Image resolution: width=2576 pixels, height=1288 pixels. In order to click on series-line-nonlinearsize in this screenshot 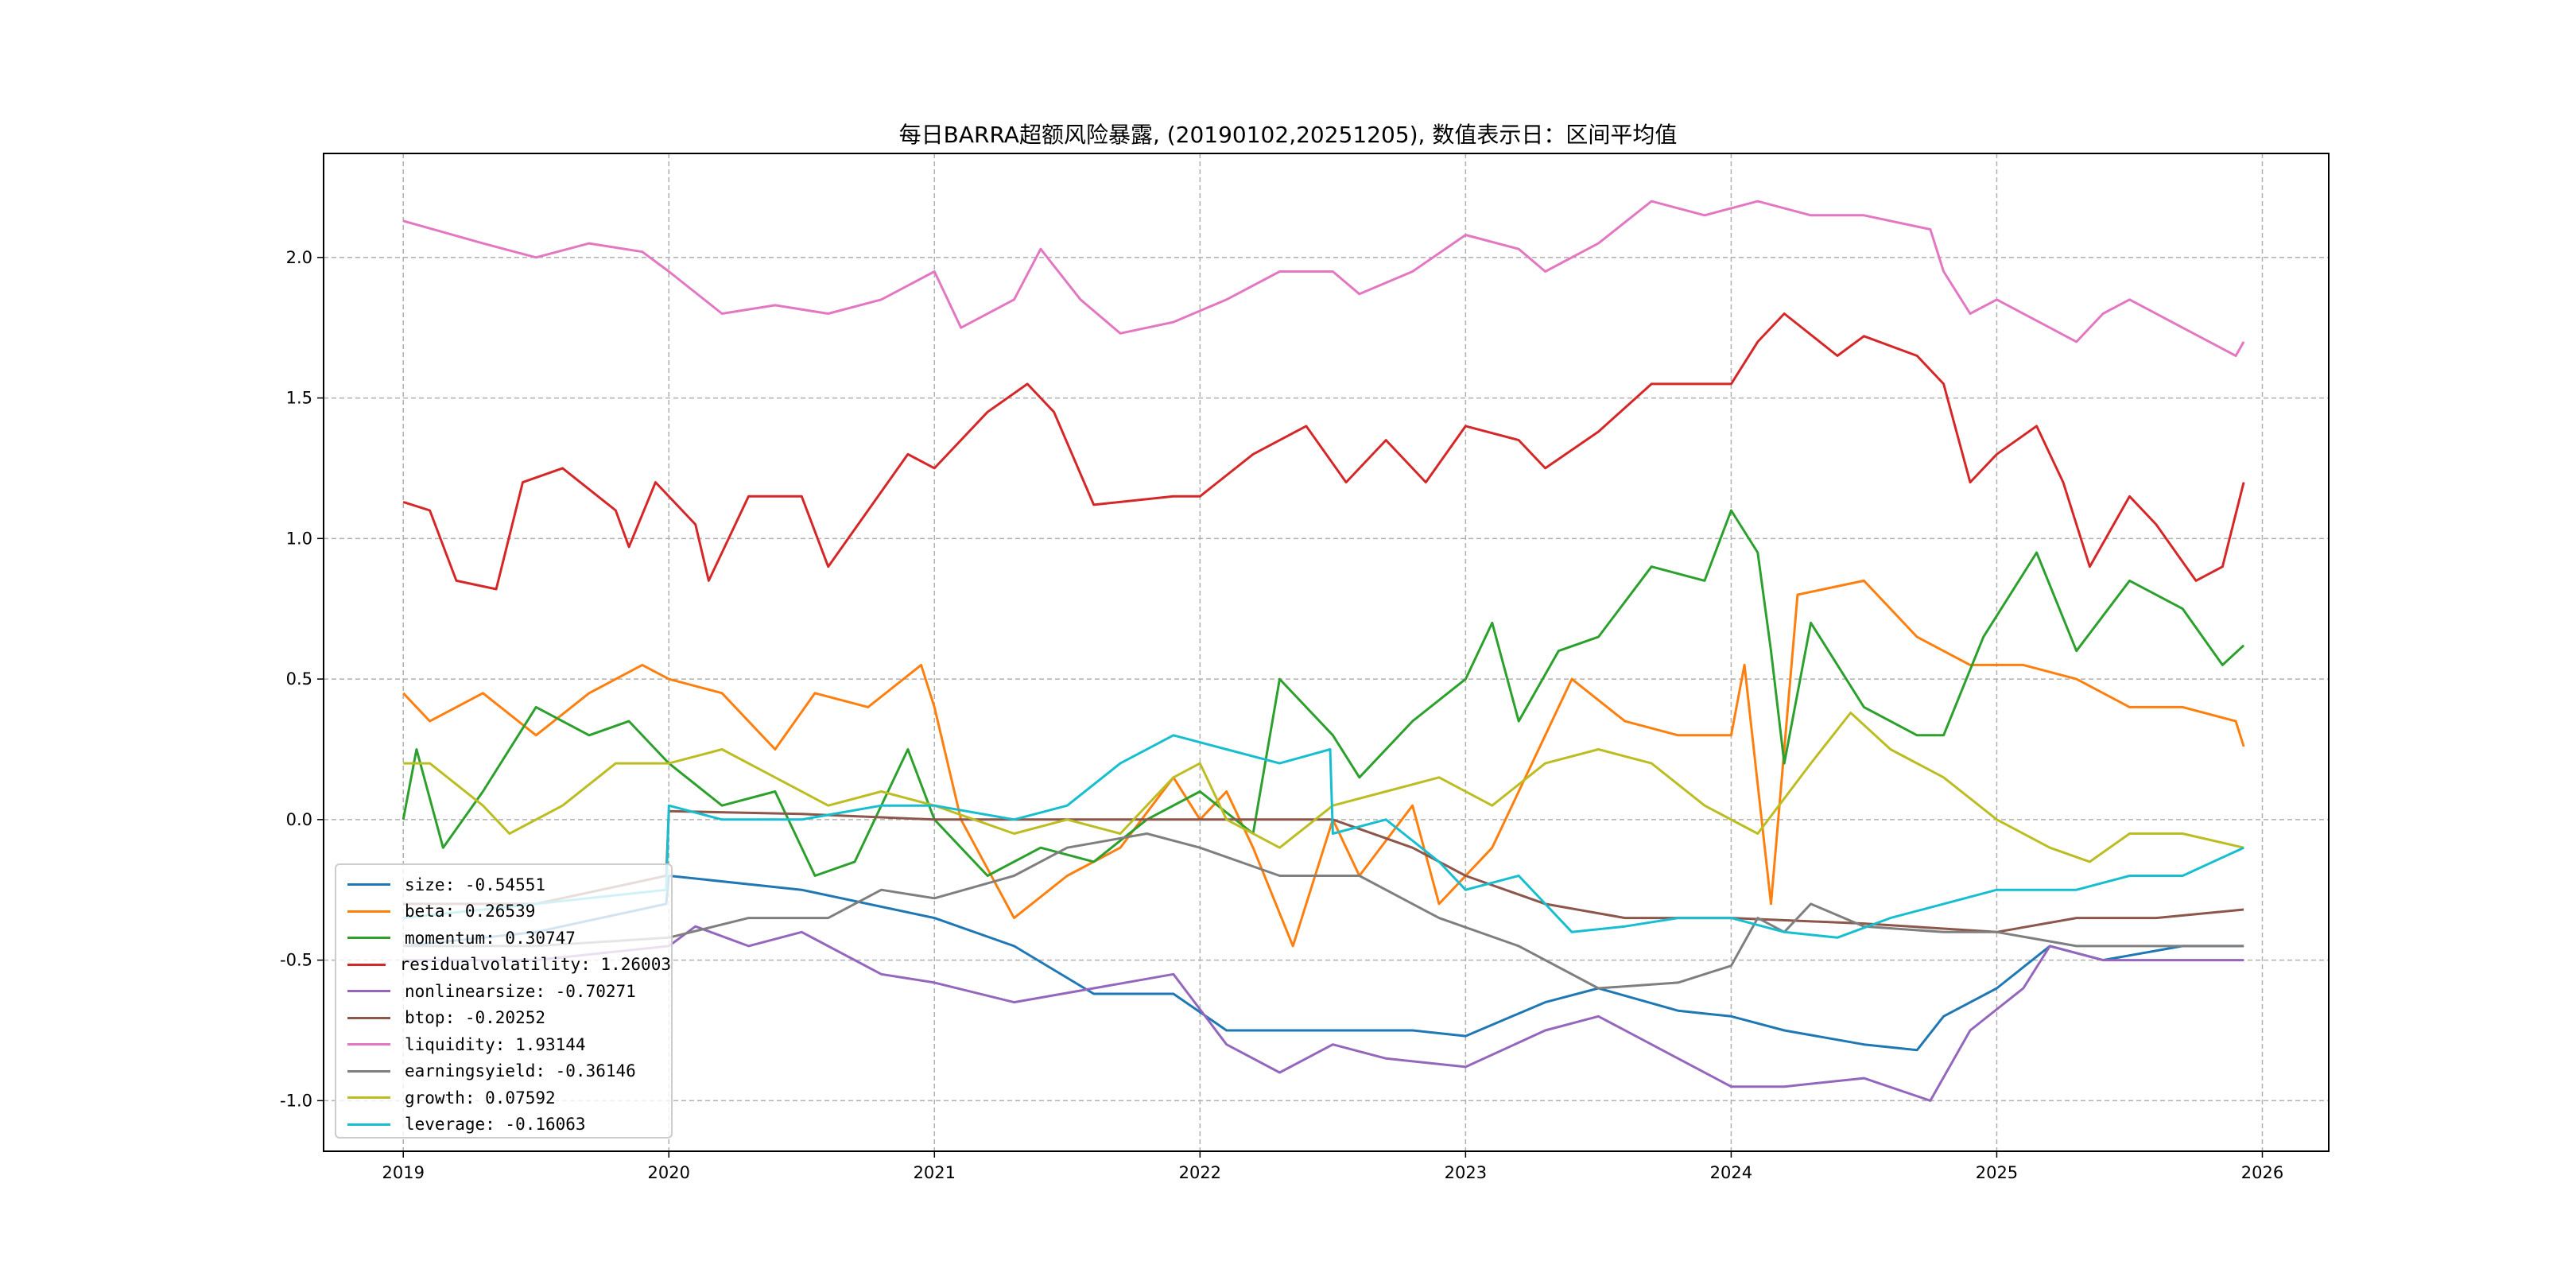, I will do `click(1324, 1013)`.